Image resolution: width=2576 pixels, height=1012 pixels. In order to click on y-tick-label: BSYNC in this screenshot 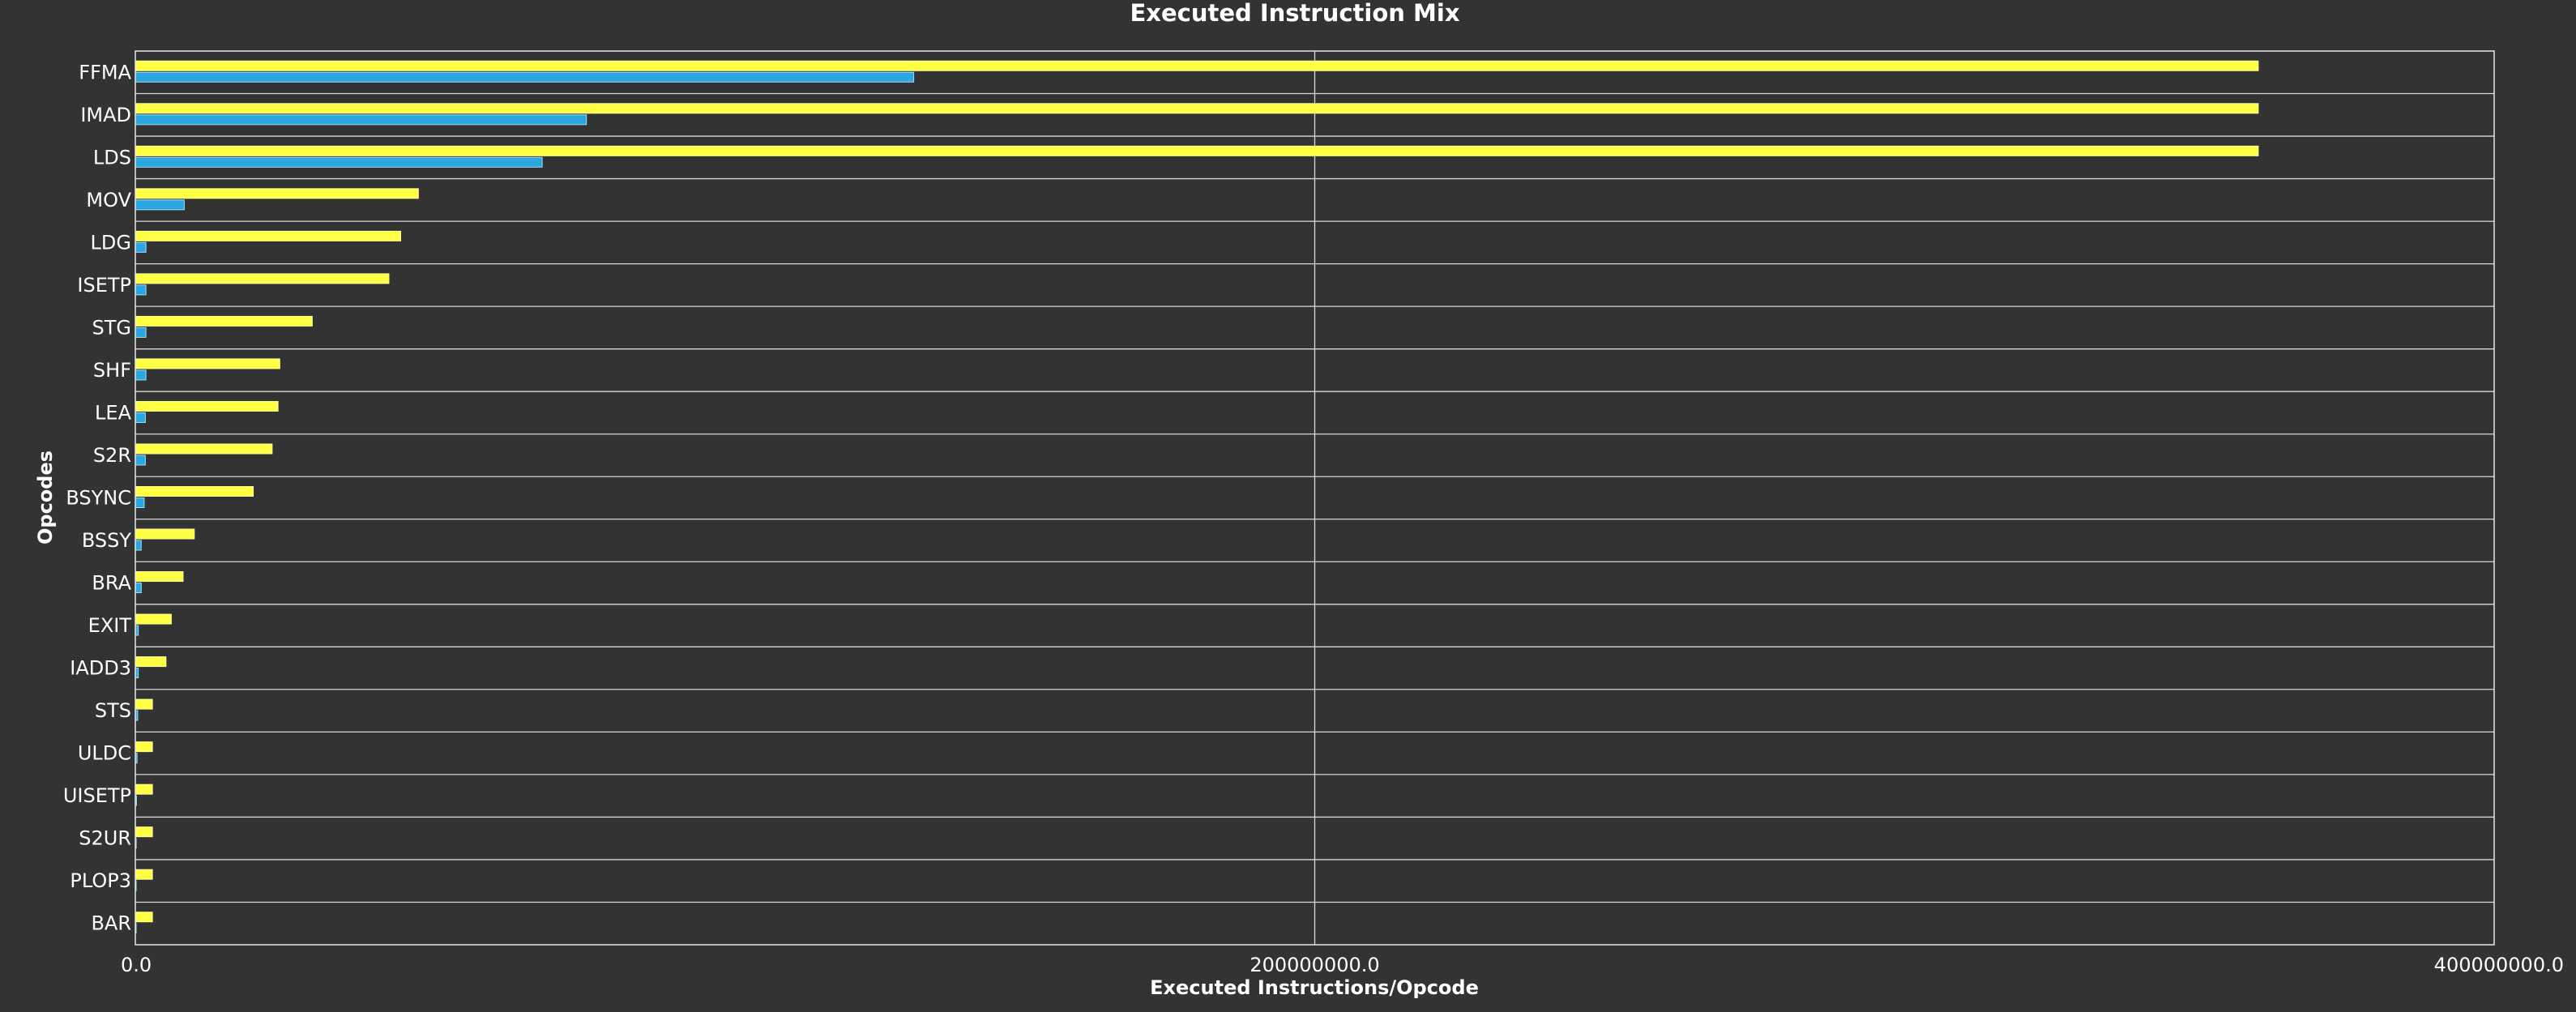, I will do `click(98, 499)`.